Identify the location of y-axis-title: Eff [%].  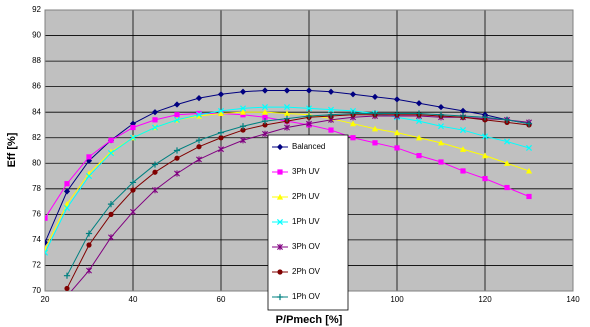
(12, 149).